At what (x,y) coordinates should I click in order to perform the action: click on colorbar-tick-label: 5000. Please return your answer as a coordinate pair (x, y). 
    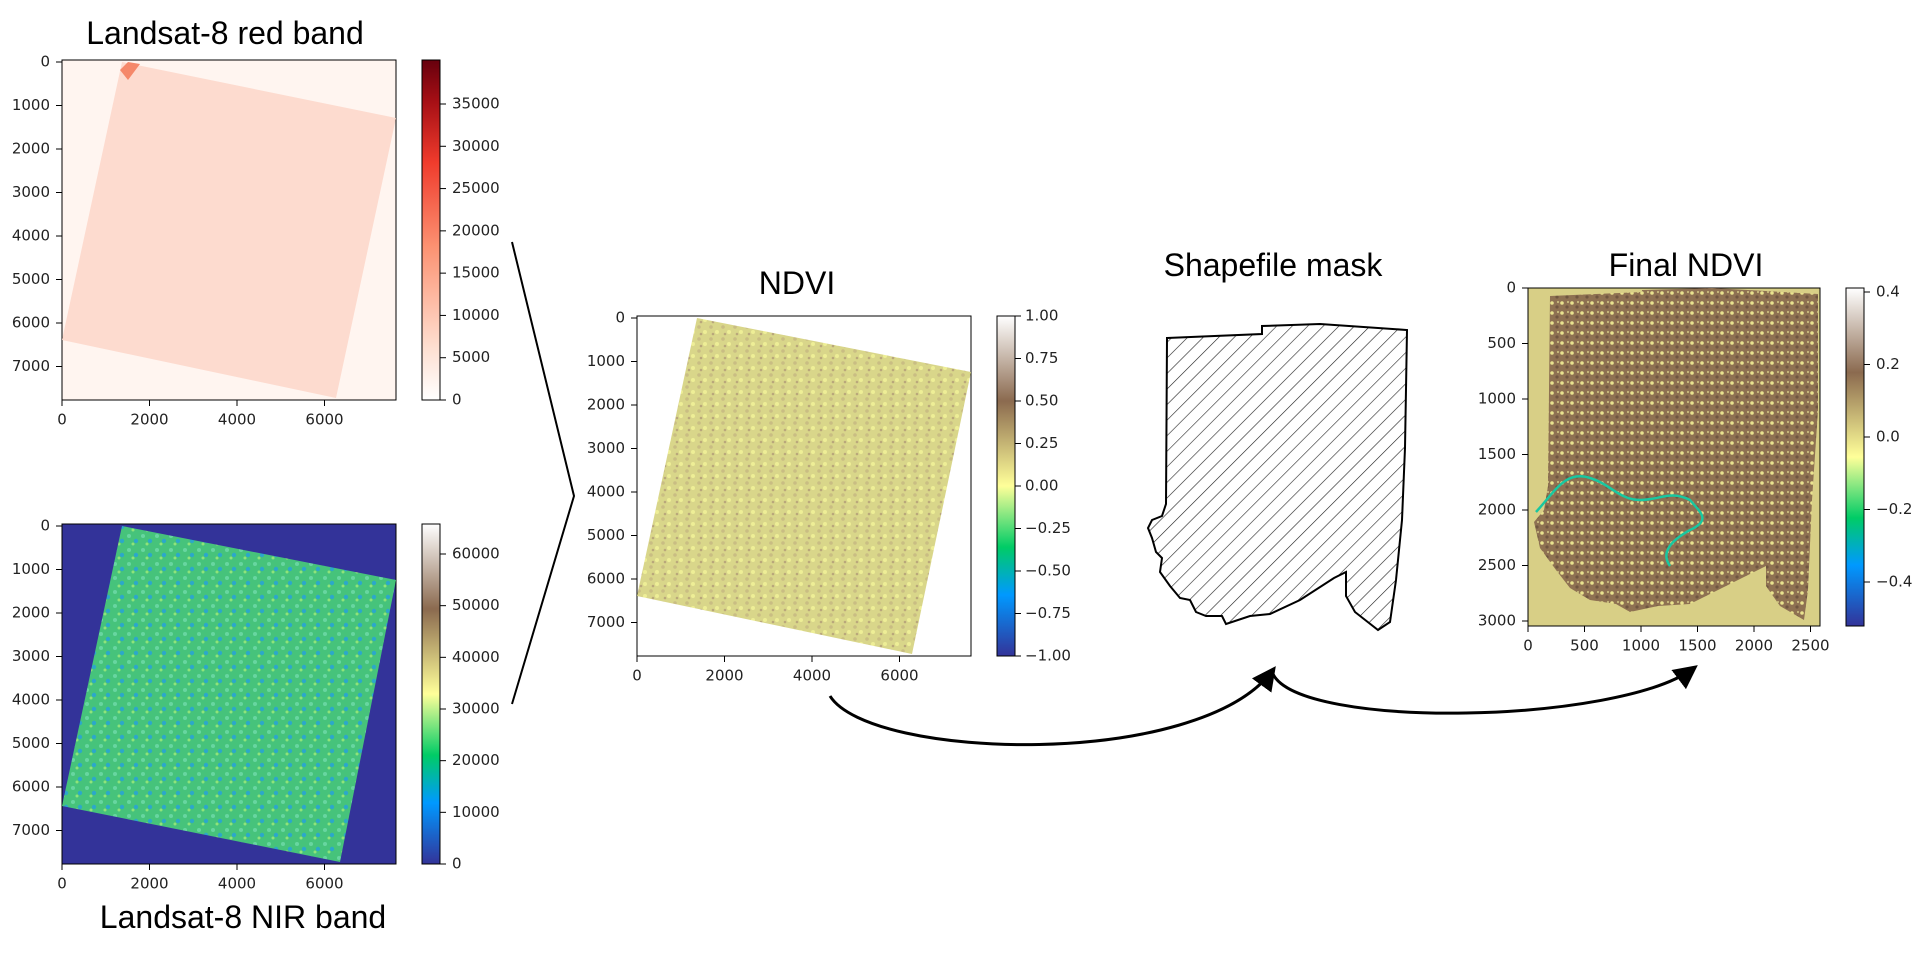
    Looking at the image, I should click on (471, 357).